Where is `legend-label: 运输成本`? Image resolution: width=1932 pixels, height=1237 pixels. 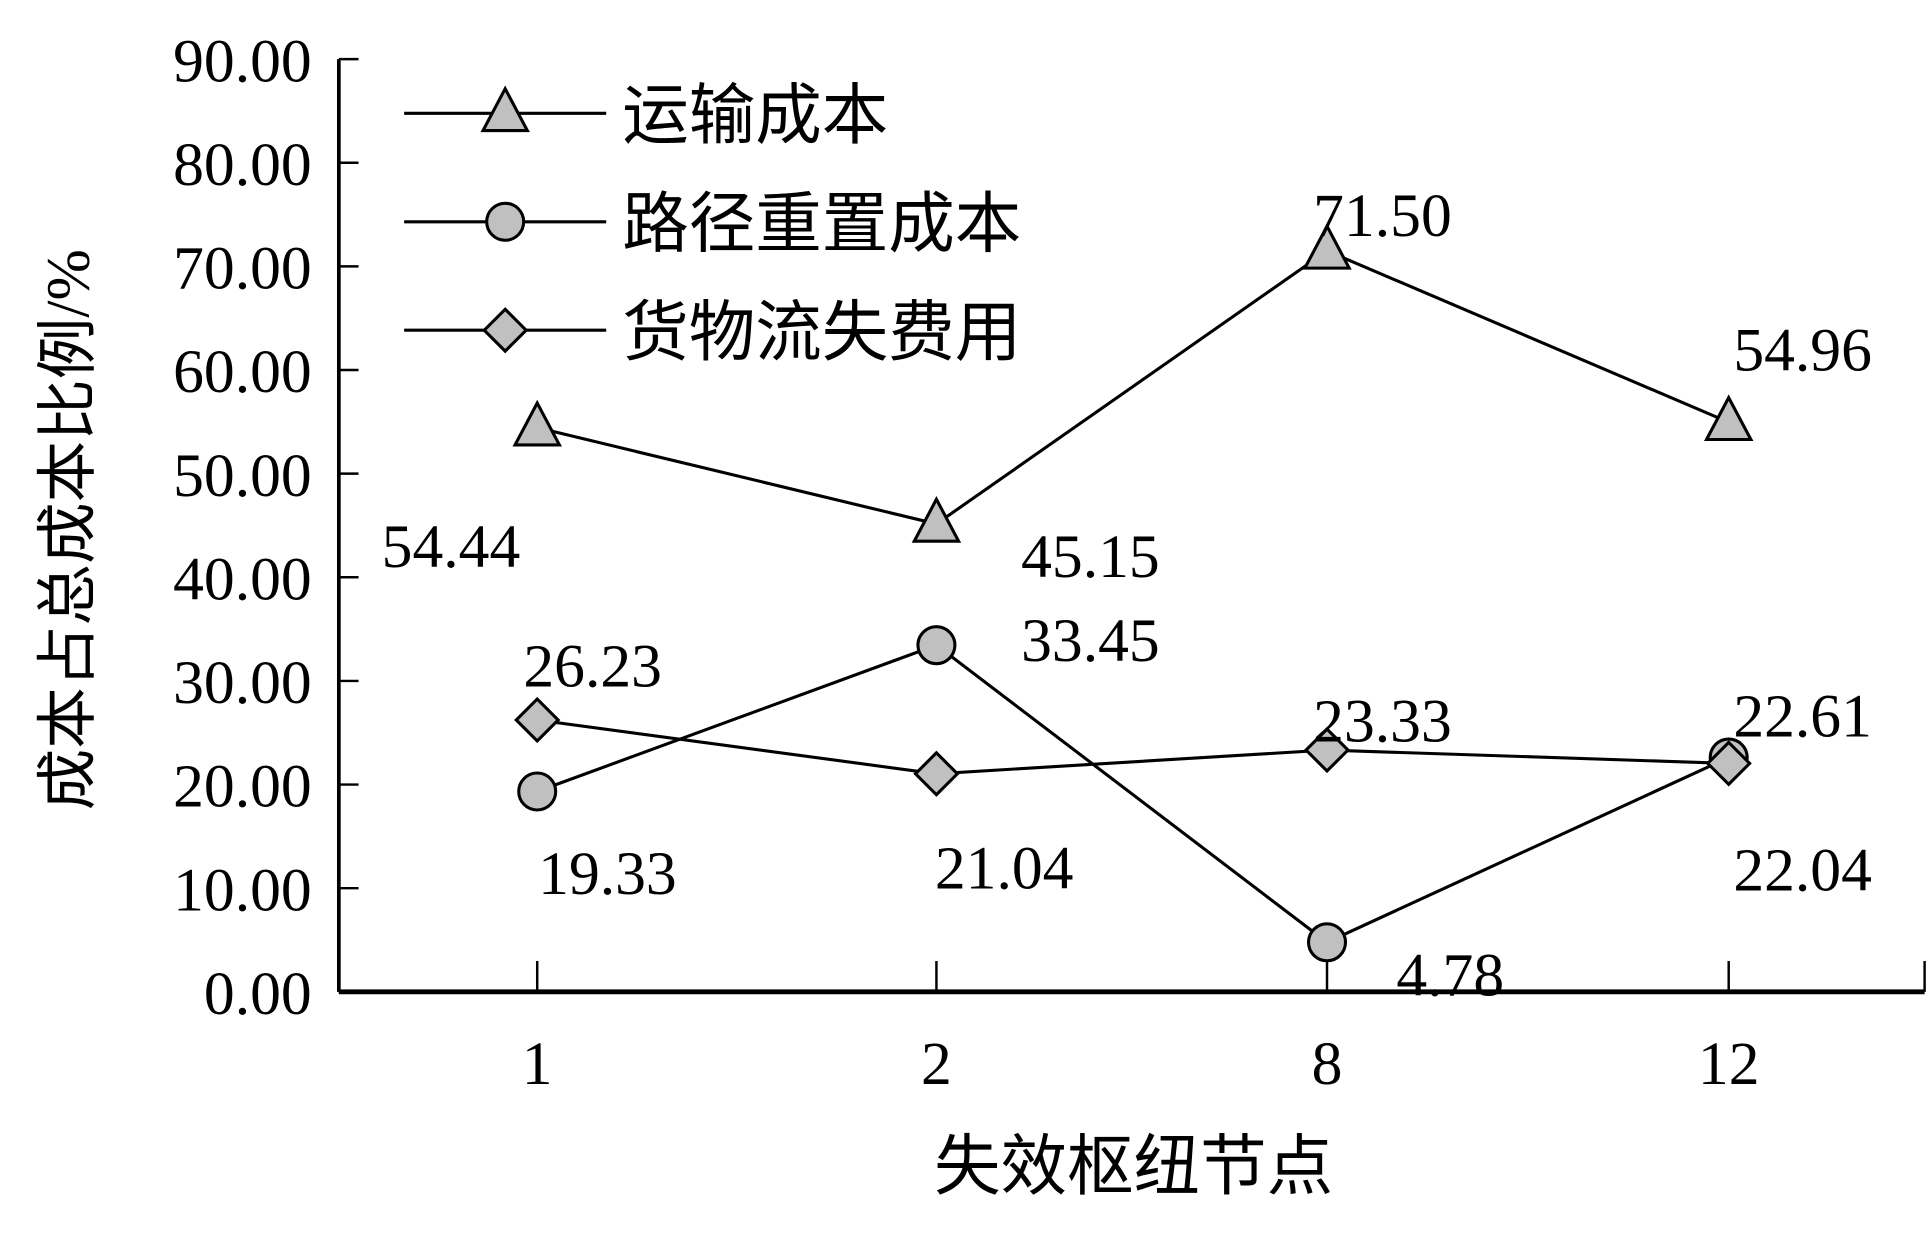 legend-label: 运输成本 is located at coordinates (755, 116).